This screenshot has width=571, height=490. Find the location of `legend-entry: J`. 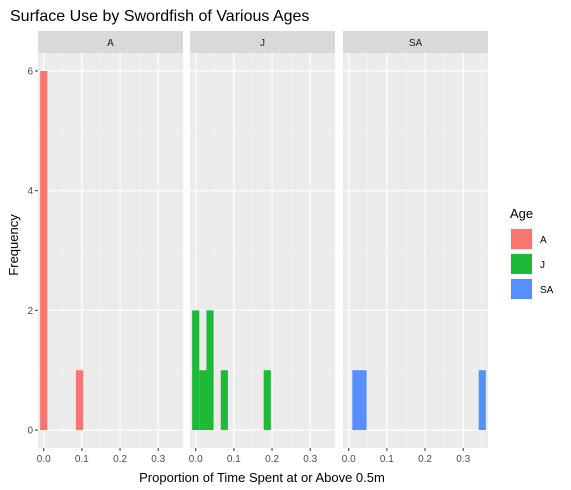

legend-entry: J is located at coordinates (527, 264).